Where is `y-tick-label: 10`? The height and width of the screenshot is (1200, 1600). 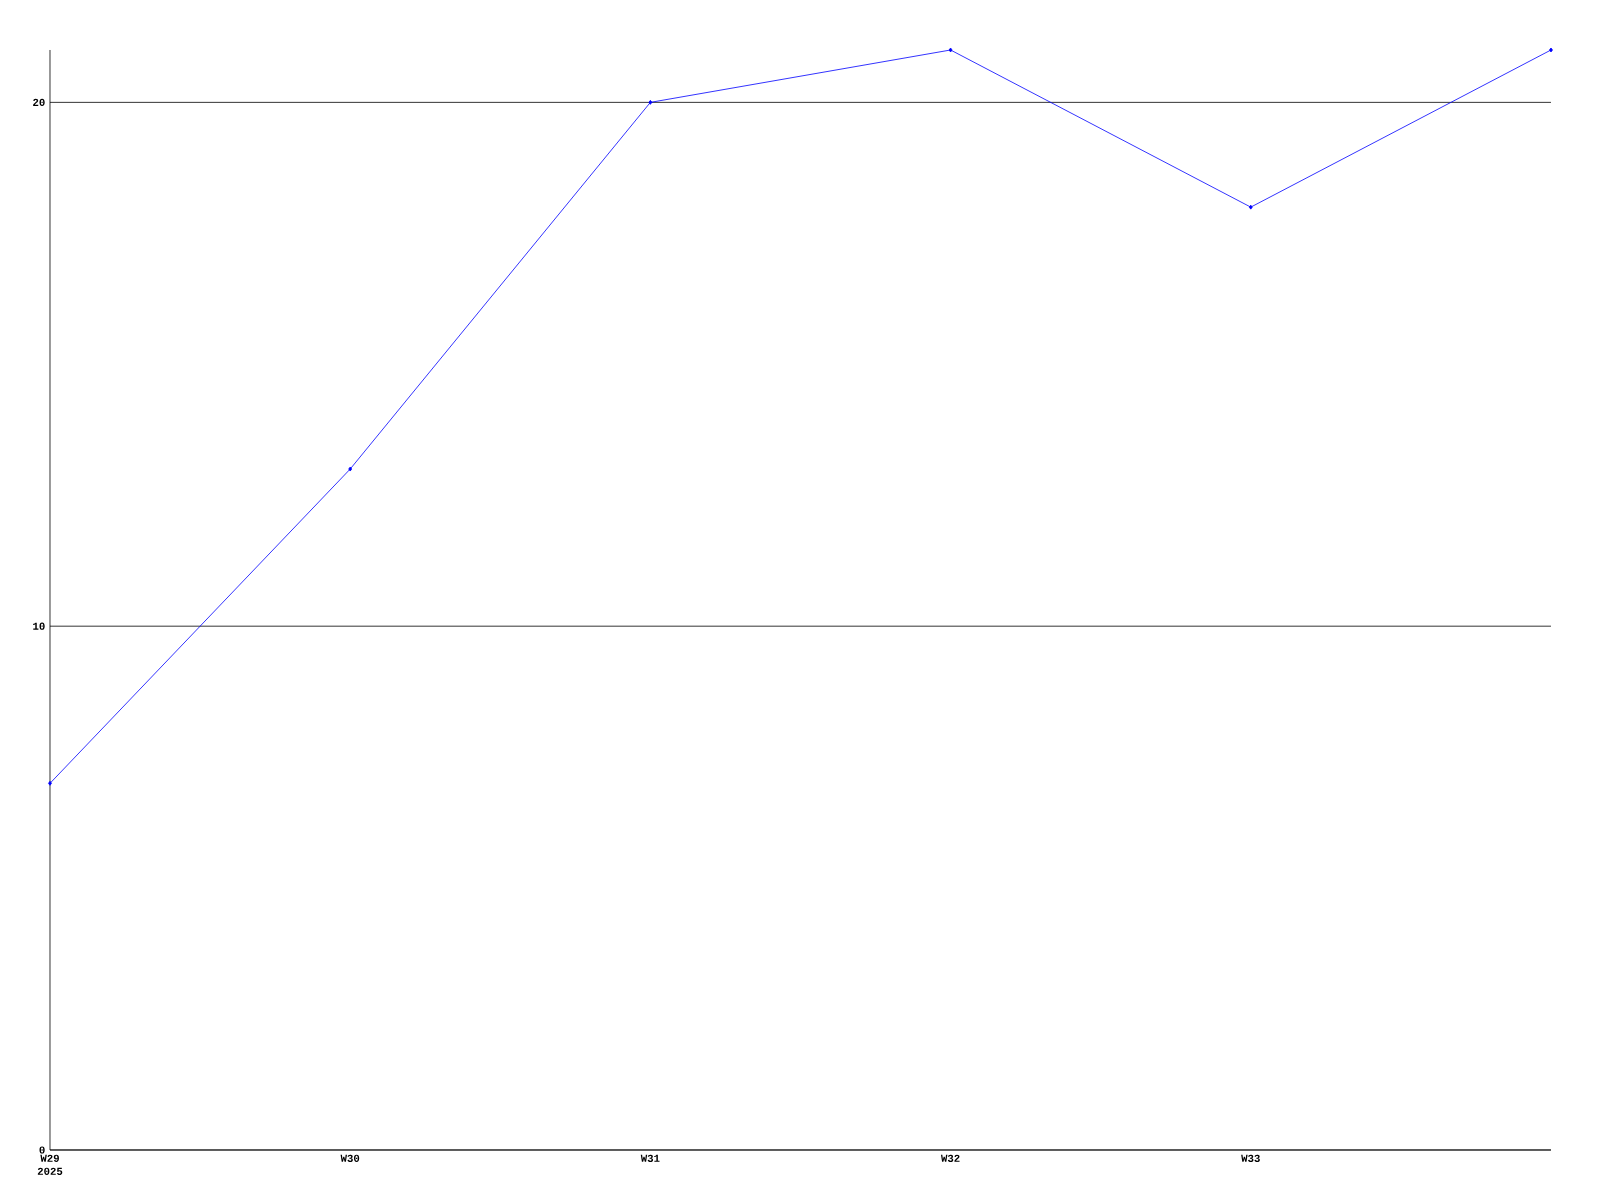
y-tick-label: 10 is located at coordinates (39, 626).